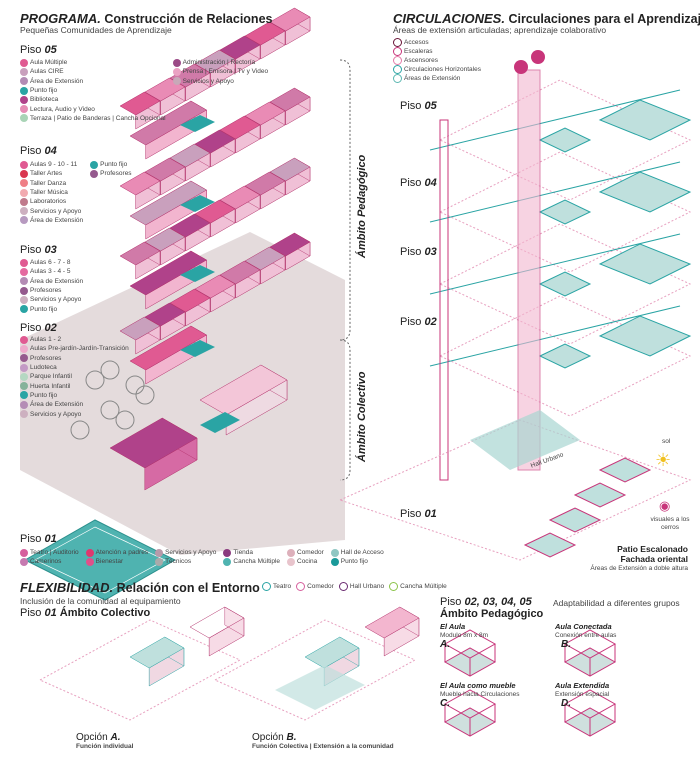  Describe the element at coordinates (93, 109) in the screenshot. I see `legend-item: Lectura, Audio y Video` at that location.